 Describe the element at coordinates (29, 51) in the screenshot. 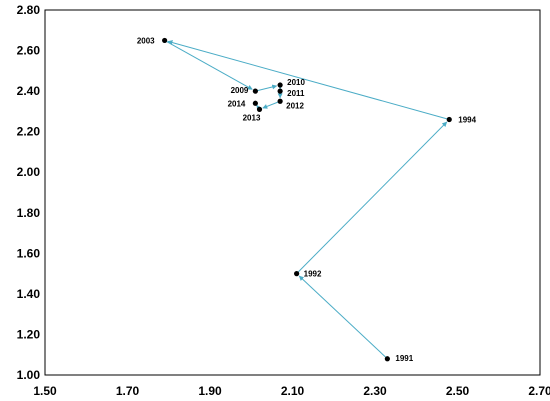

I see `y-tick-label: 2.60` at that location.